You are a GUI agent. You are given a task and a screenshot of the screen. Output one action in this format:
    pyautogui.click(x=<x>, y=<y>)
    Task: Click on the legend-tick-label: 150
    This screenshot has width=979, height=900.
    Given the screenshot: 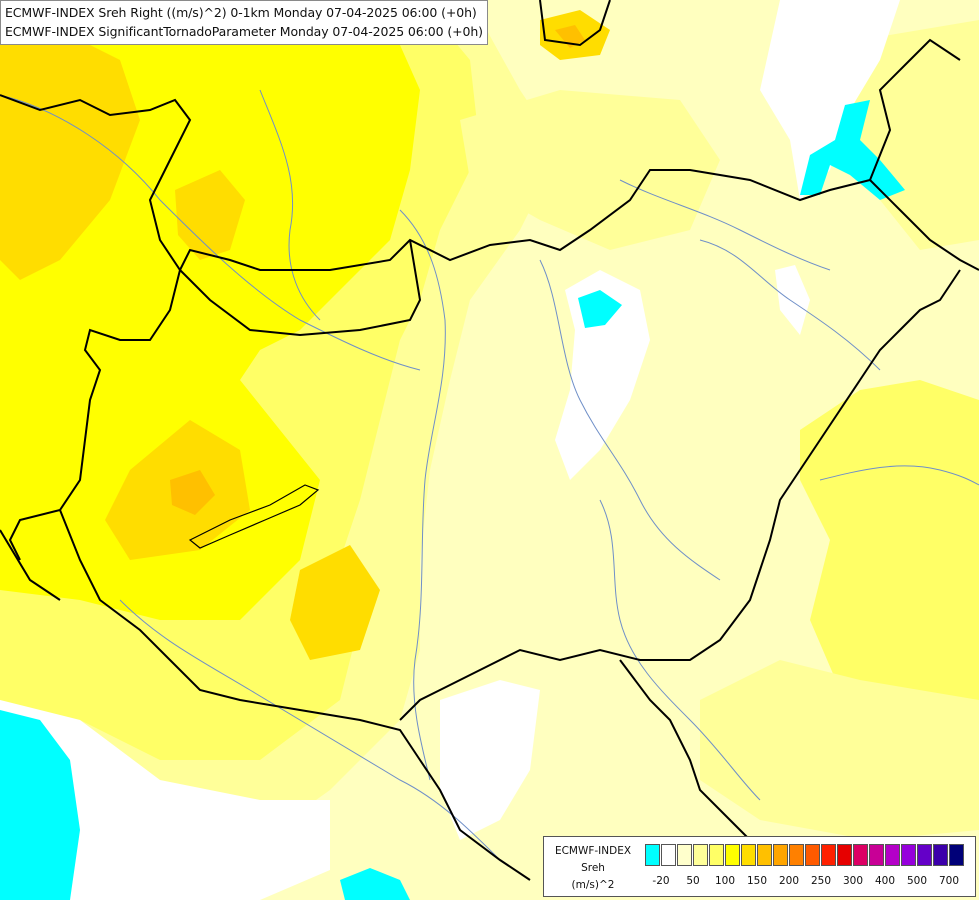 What is the action you would take?
    pyautogui.click(x=757, y=881)
    